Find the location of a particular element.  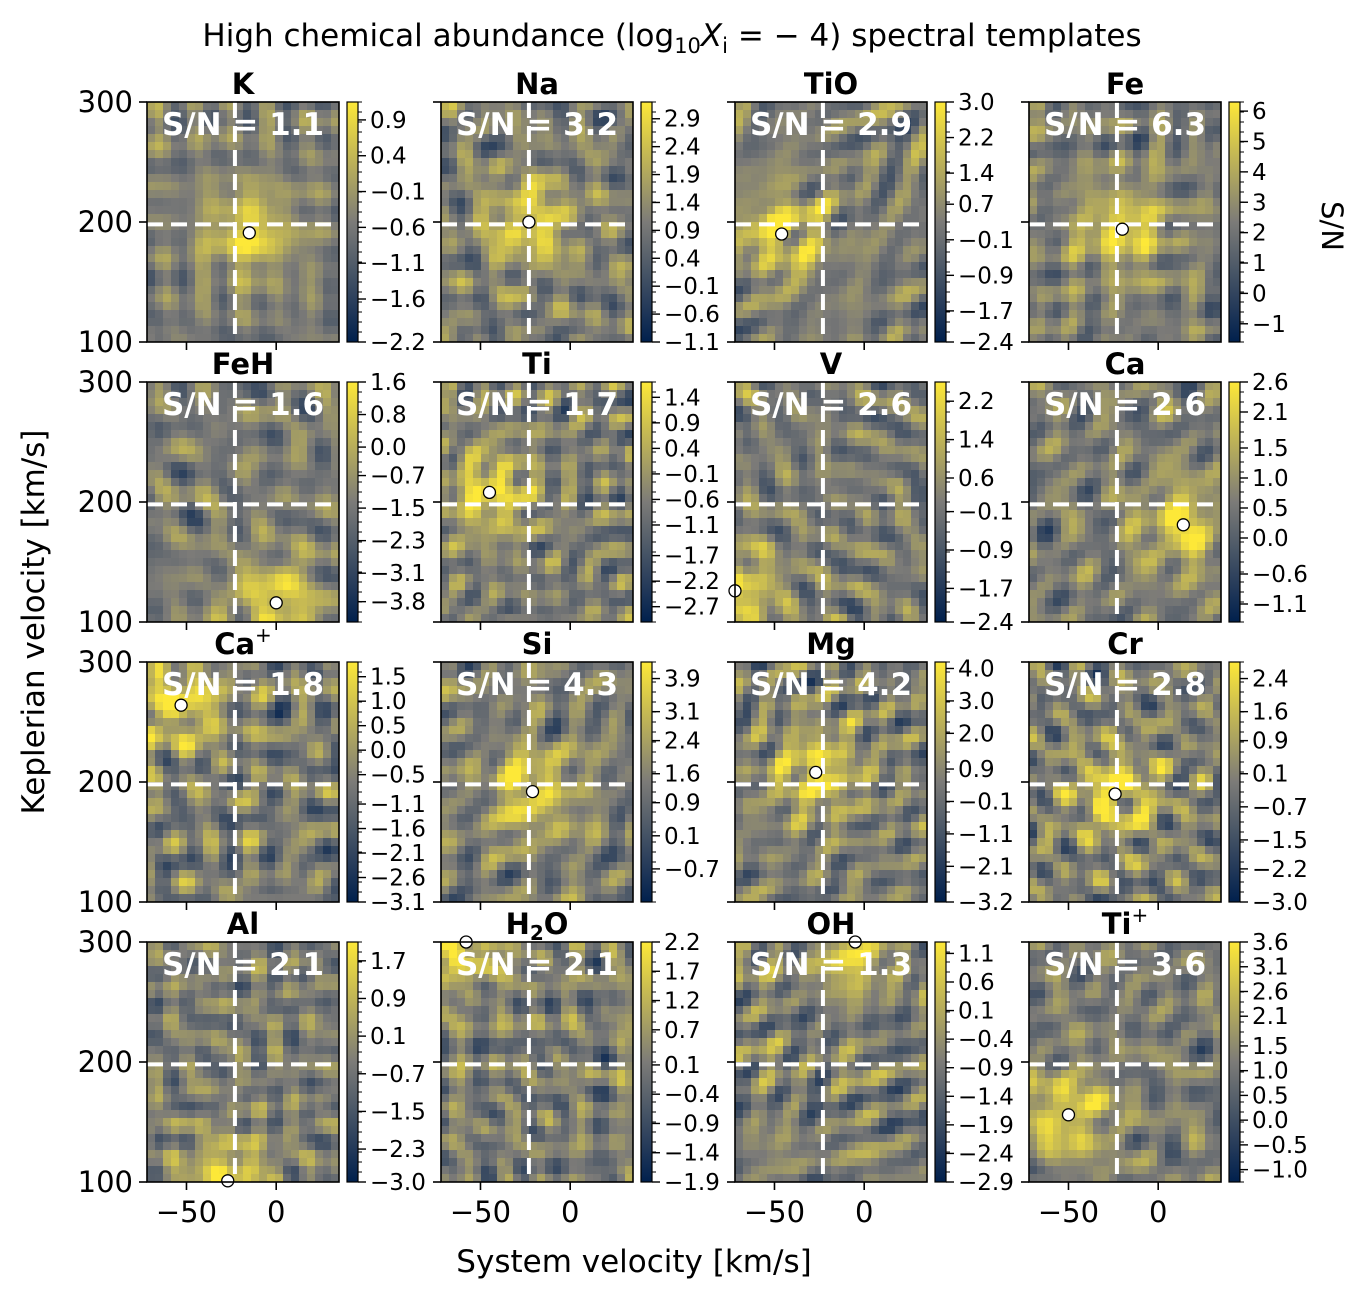

sn-label-13: S/N = 2.1 is located at coordinates (243, 965).